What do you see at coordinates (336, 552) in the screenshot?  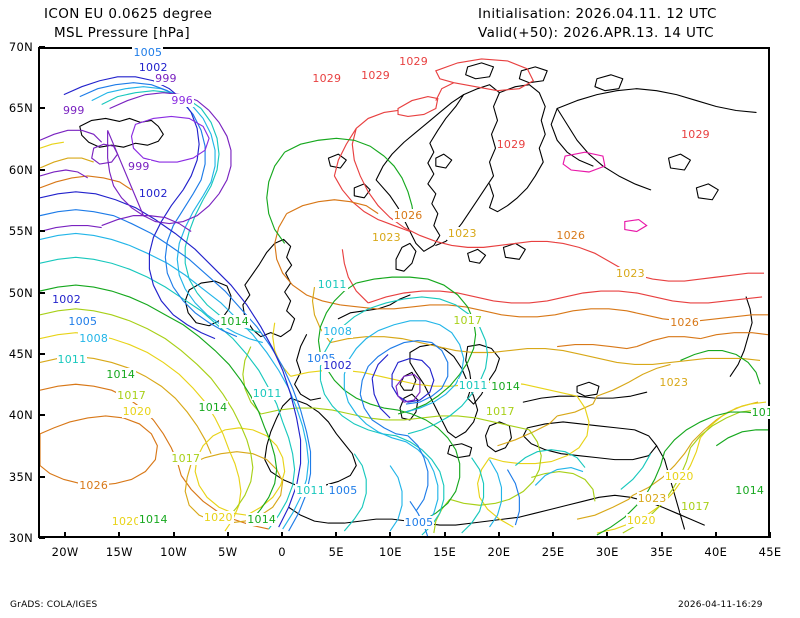 I see `x-axis-tick-label: 5E` at bounding box center [336, 552].